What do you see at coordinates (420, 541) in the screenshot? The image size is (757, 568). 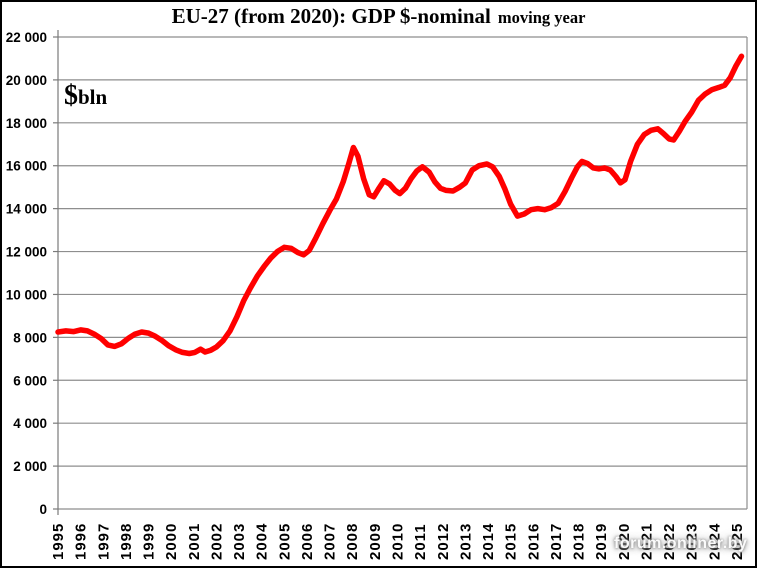 I see `x-tick-label: 2011` at bounding box center [420, 541].